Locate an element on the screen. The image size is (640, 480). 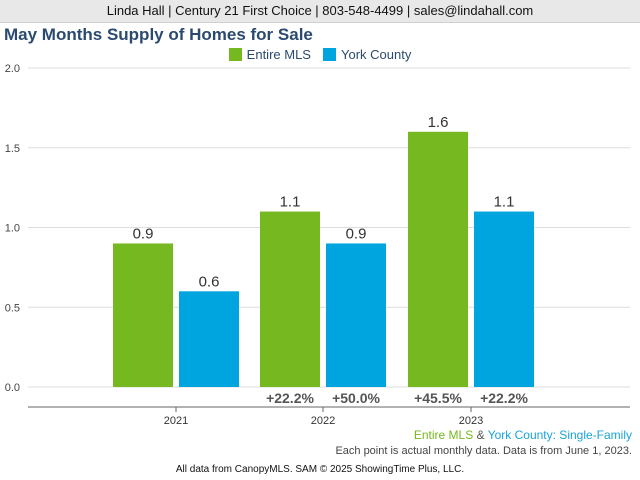
bar-entire-mls-2021 is located at coordinates (143, 315).